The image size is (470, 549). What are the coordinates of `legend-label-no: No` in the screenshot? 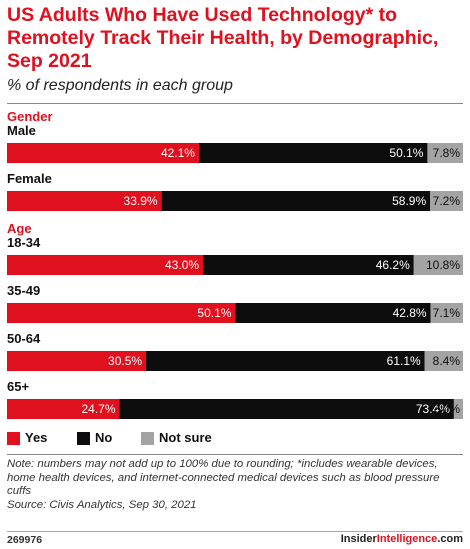 It's located at (104, 437).